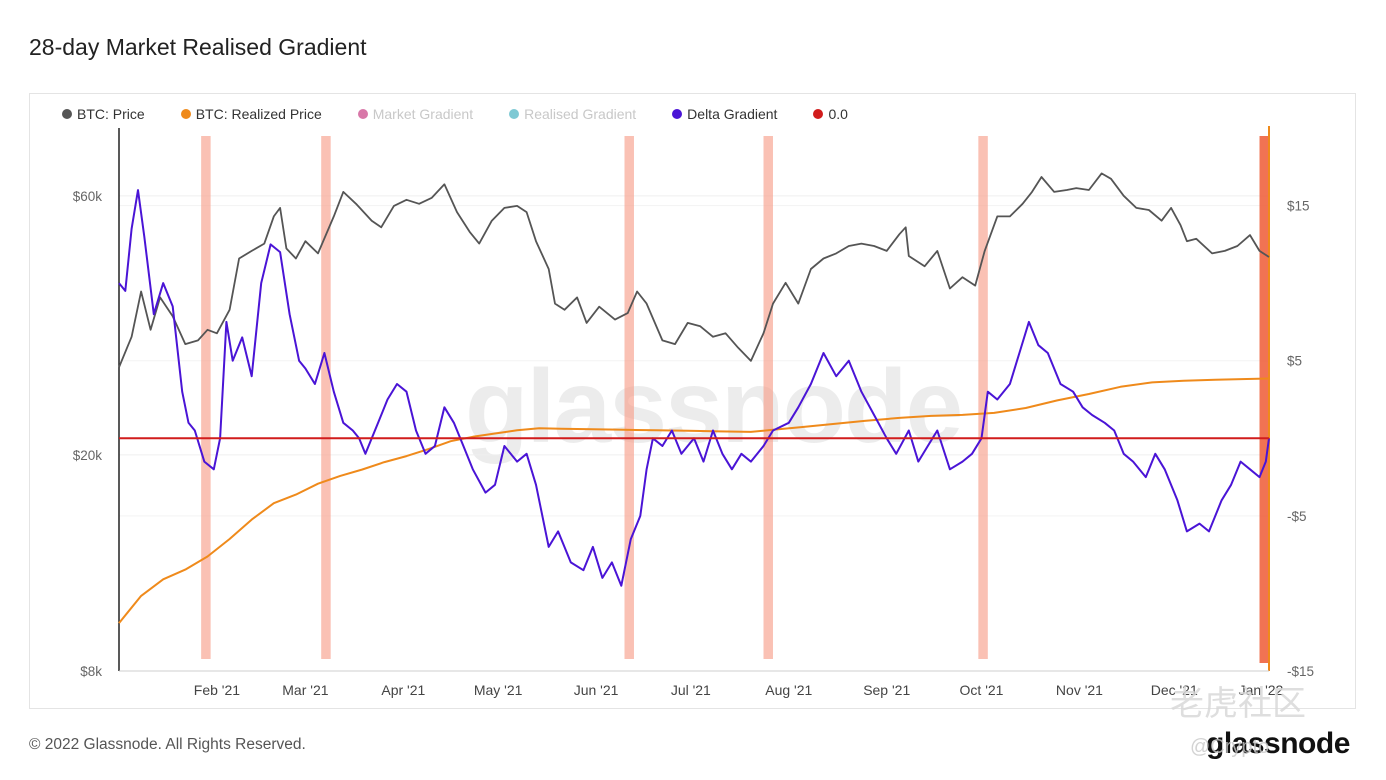  What do you see at coordinates (1298, 206) in the screenshot?
I see `y-right-tick-label: $15` at bounding box center [1298, 206].